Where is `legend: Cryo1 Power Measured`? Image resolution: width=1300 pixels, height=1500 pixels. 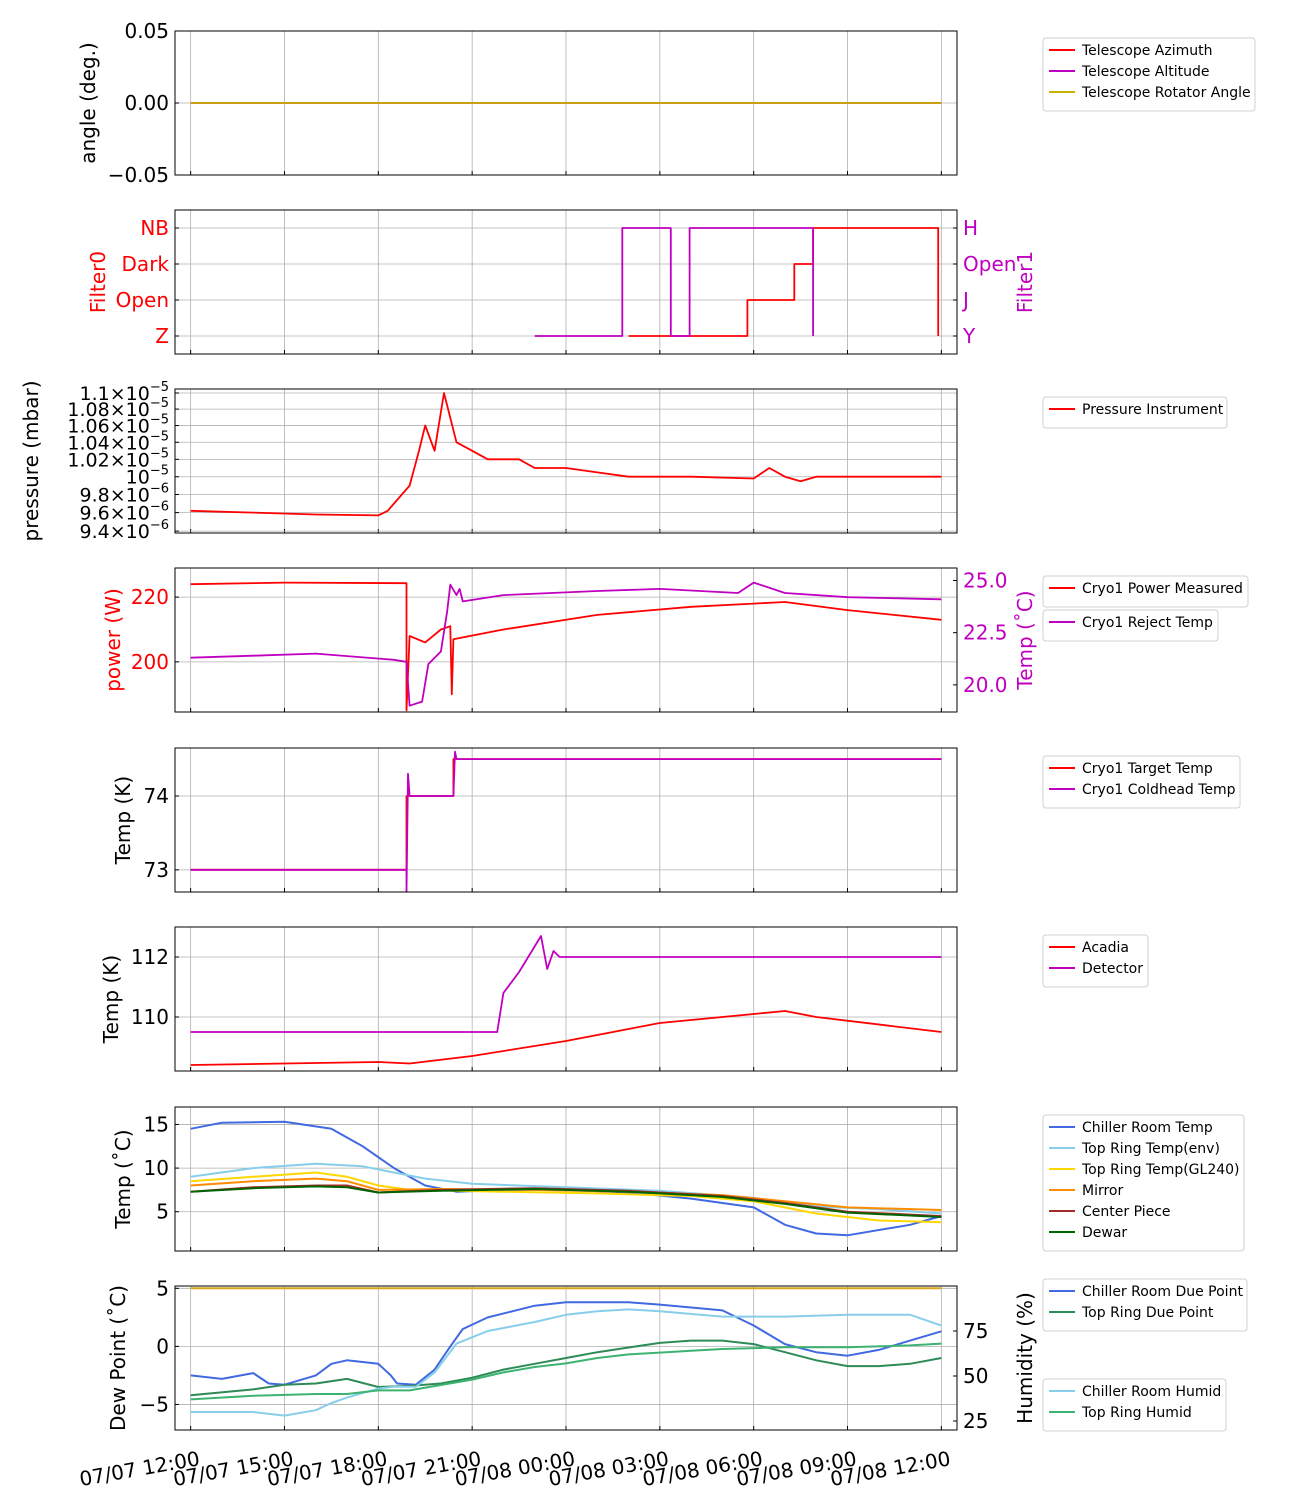
legend: Cryo1 Power Measured is located at coordinates (1145, 591).